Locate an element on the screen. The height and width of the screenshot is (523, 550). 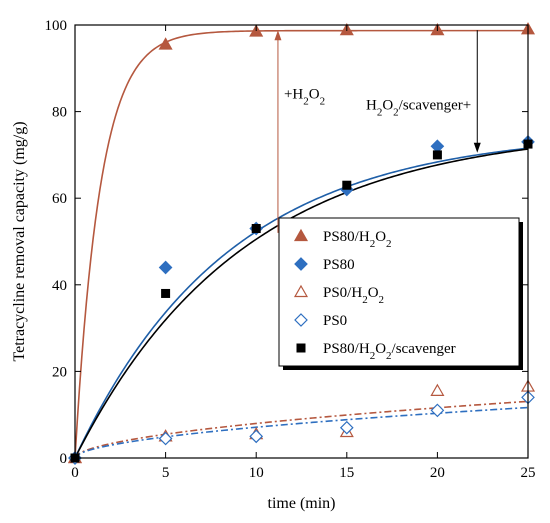
y-axis-title: Tetracycline removal capacity (mg/g) is located at coordinates (19, 241).